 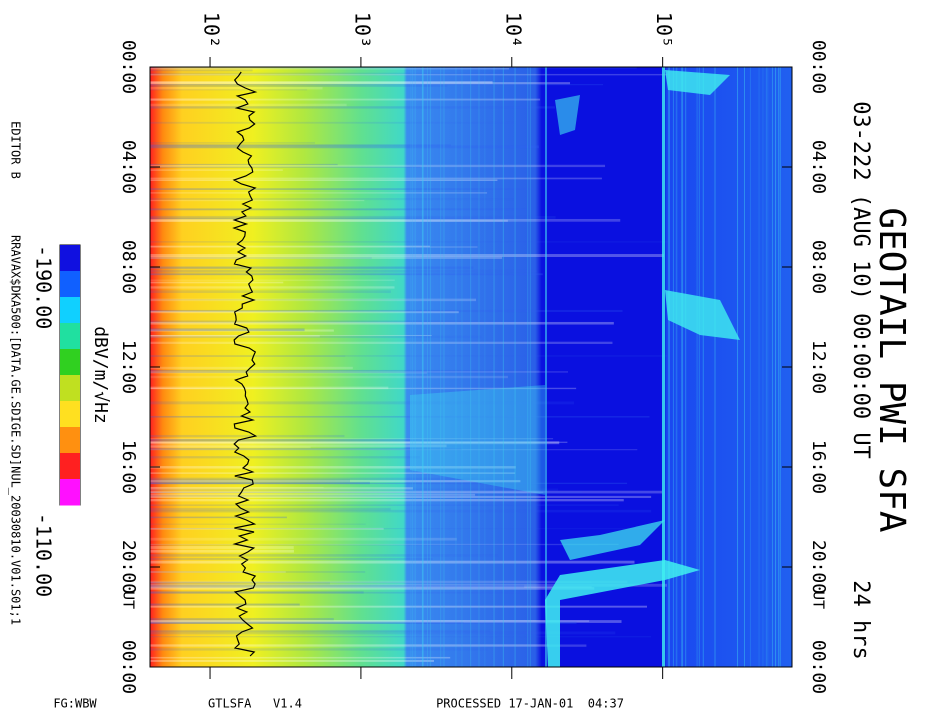 What do you see at coordinates (16, 150) in the screenshot?
I see `editor: EDITOR B` at bounding box center [16, 150].